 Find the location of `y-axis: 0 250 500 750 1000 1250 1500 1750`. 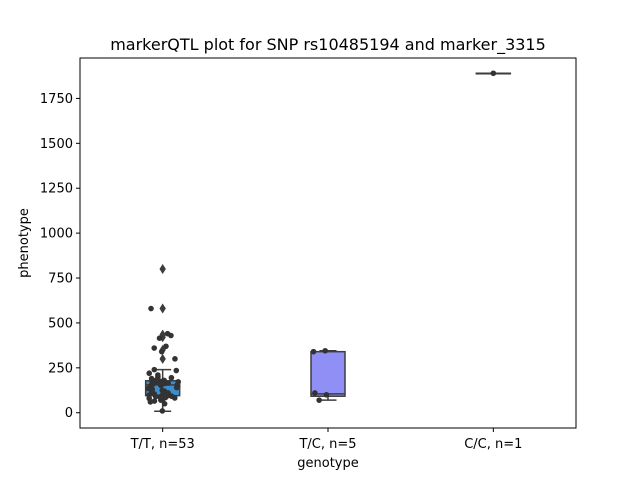

y-axis: 0 250 500 750 1000 1250 1500 1750 is located at coordinates (60, 256).